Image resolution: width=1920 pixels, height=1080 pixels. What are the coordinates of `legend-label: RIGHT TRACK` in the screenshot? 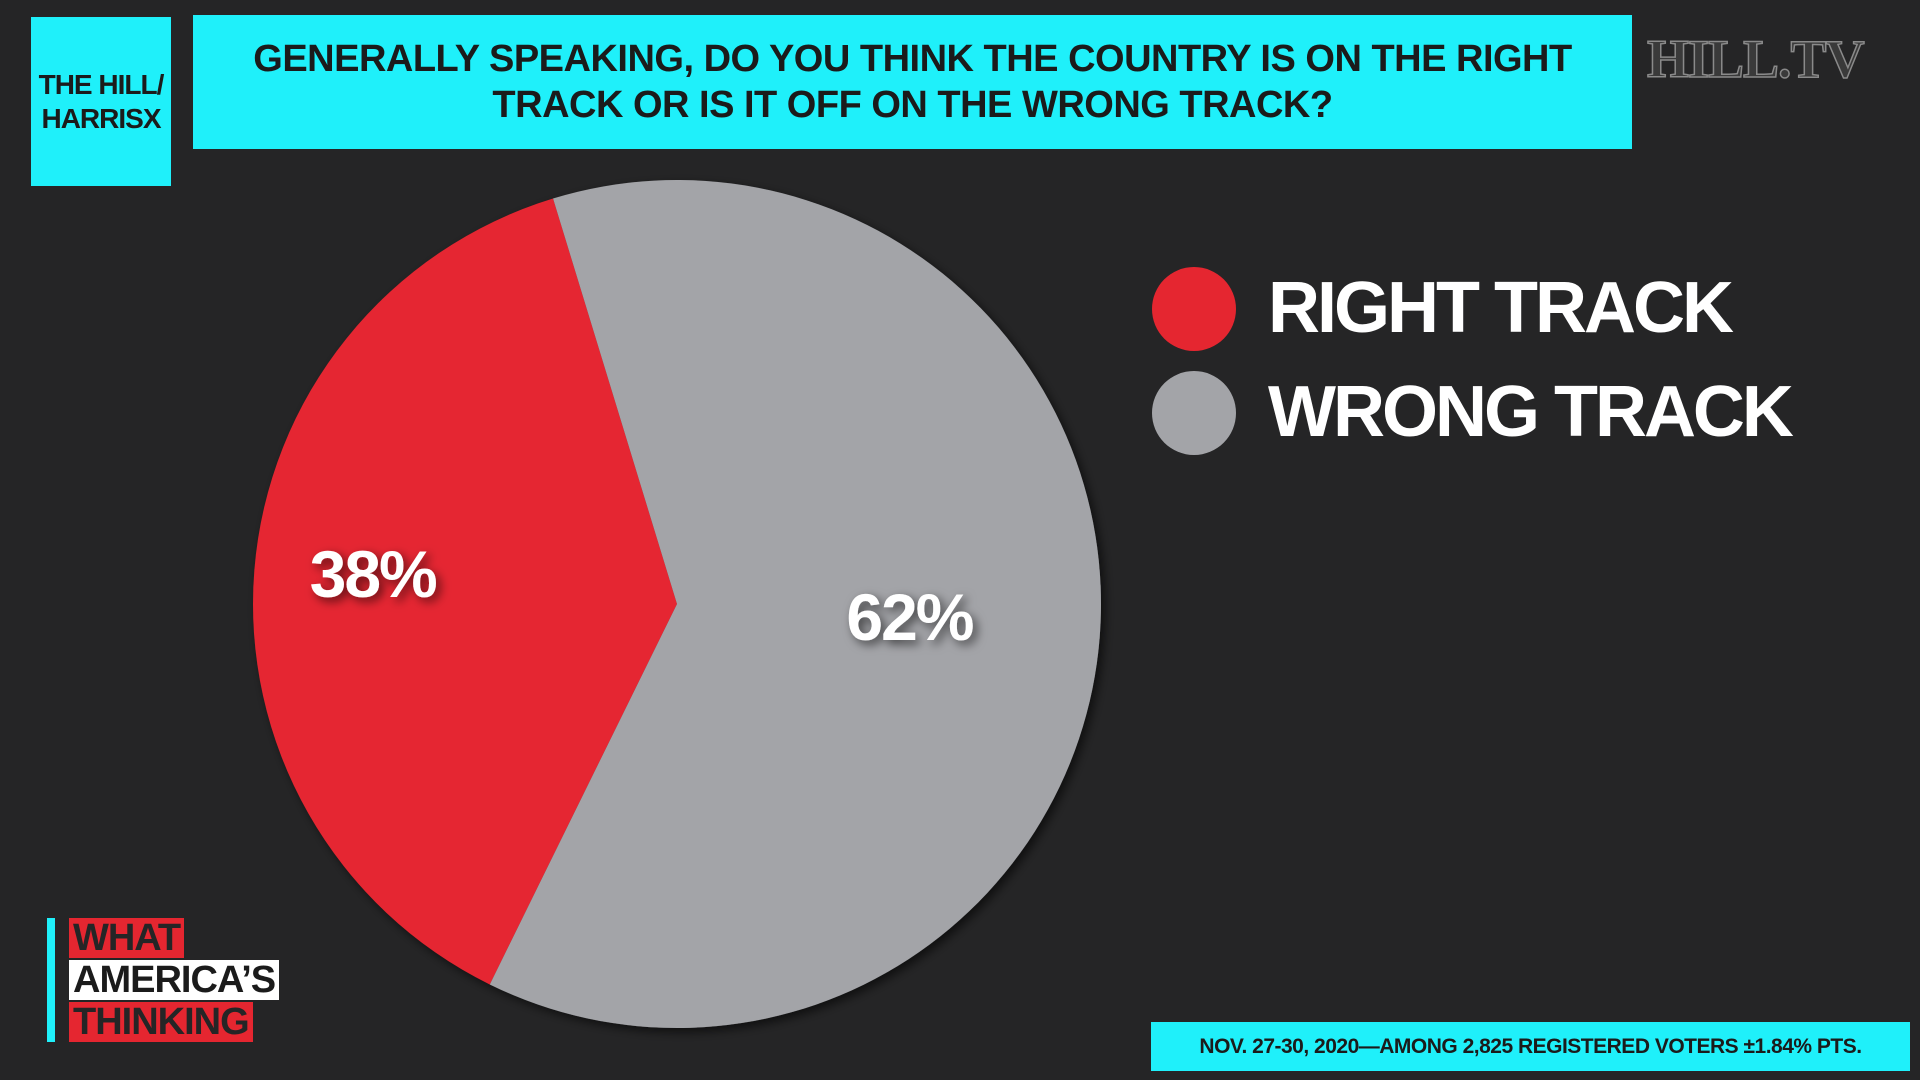 It's located at (1501, 308).